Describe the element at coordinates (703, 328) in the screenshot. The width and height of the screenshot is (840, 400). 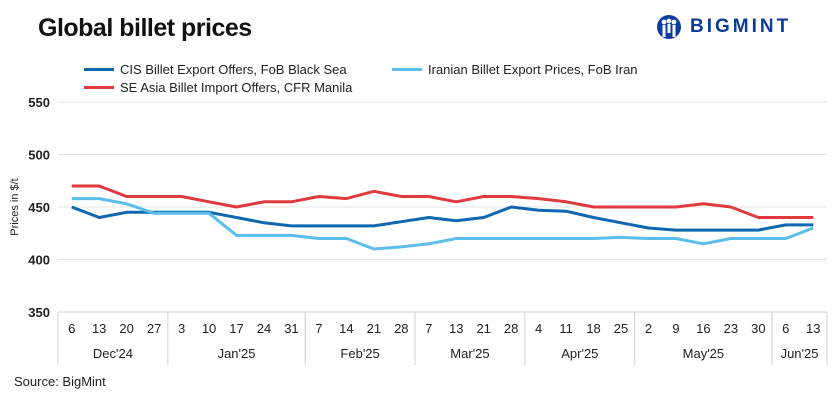
I see `x-tick-label: 16` at that location.